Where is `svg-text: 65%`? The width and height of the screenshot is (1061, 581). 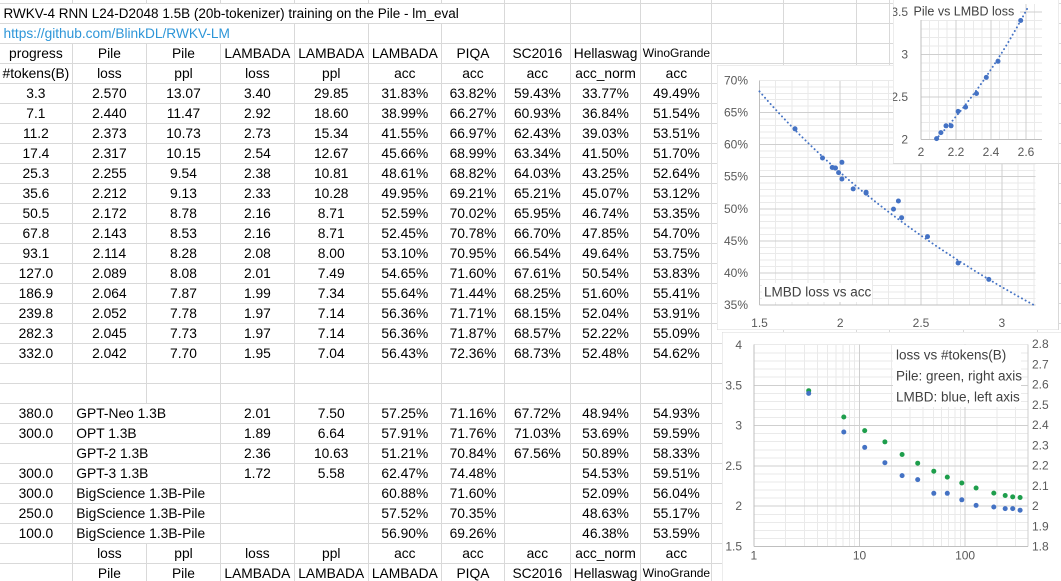
svg-text: 65% is located at coordinates (736, 113).